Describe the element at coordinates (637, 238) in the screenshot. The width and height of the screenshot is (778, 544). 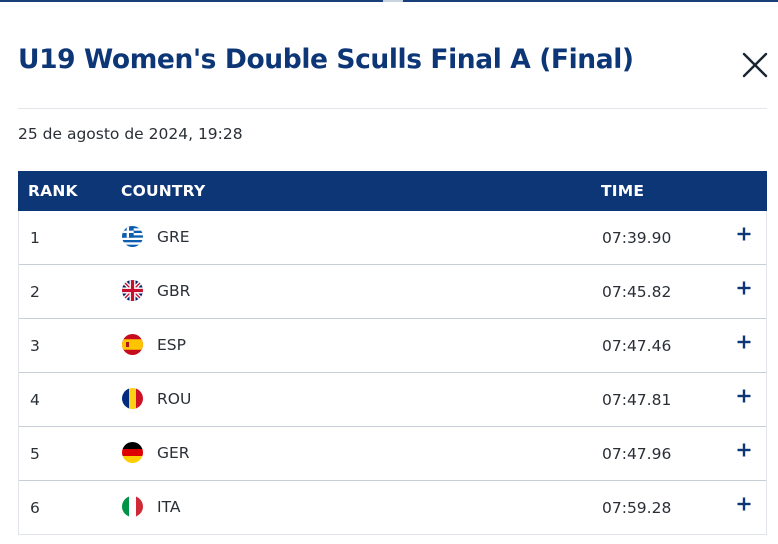
I see `time-cell: 07:39.90` at that location.